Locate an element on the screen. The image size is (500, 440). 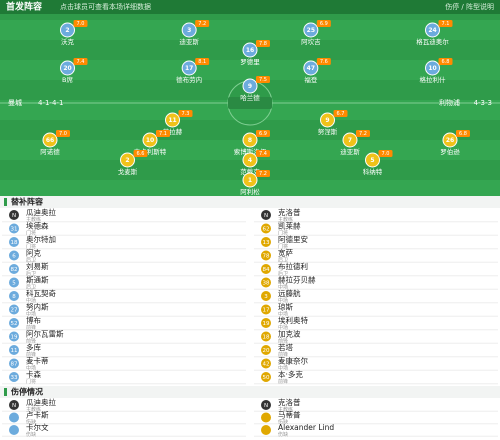
player-rating: 7.4 is located at coordinates (81, 62).